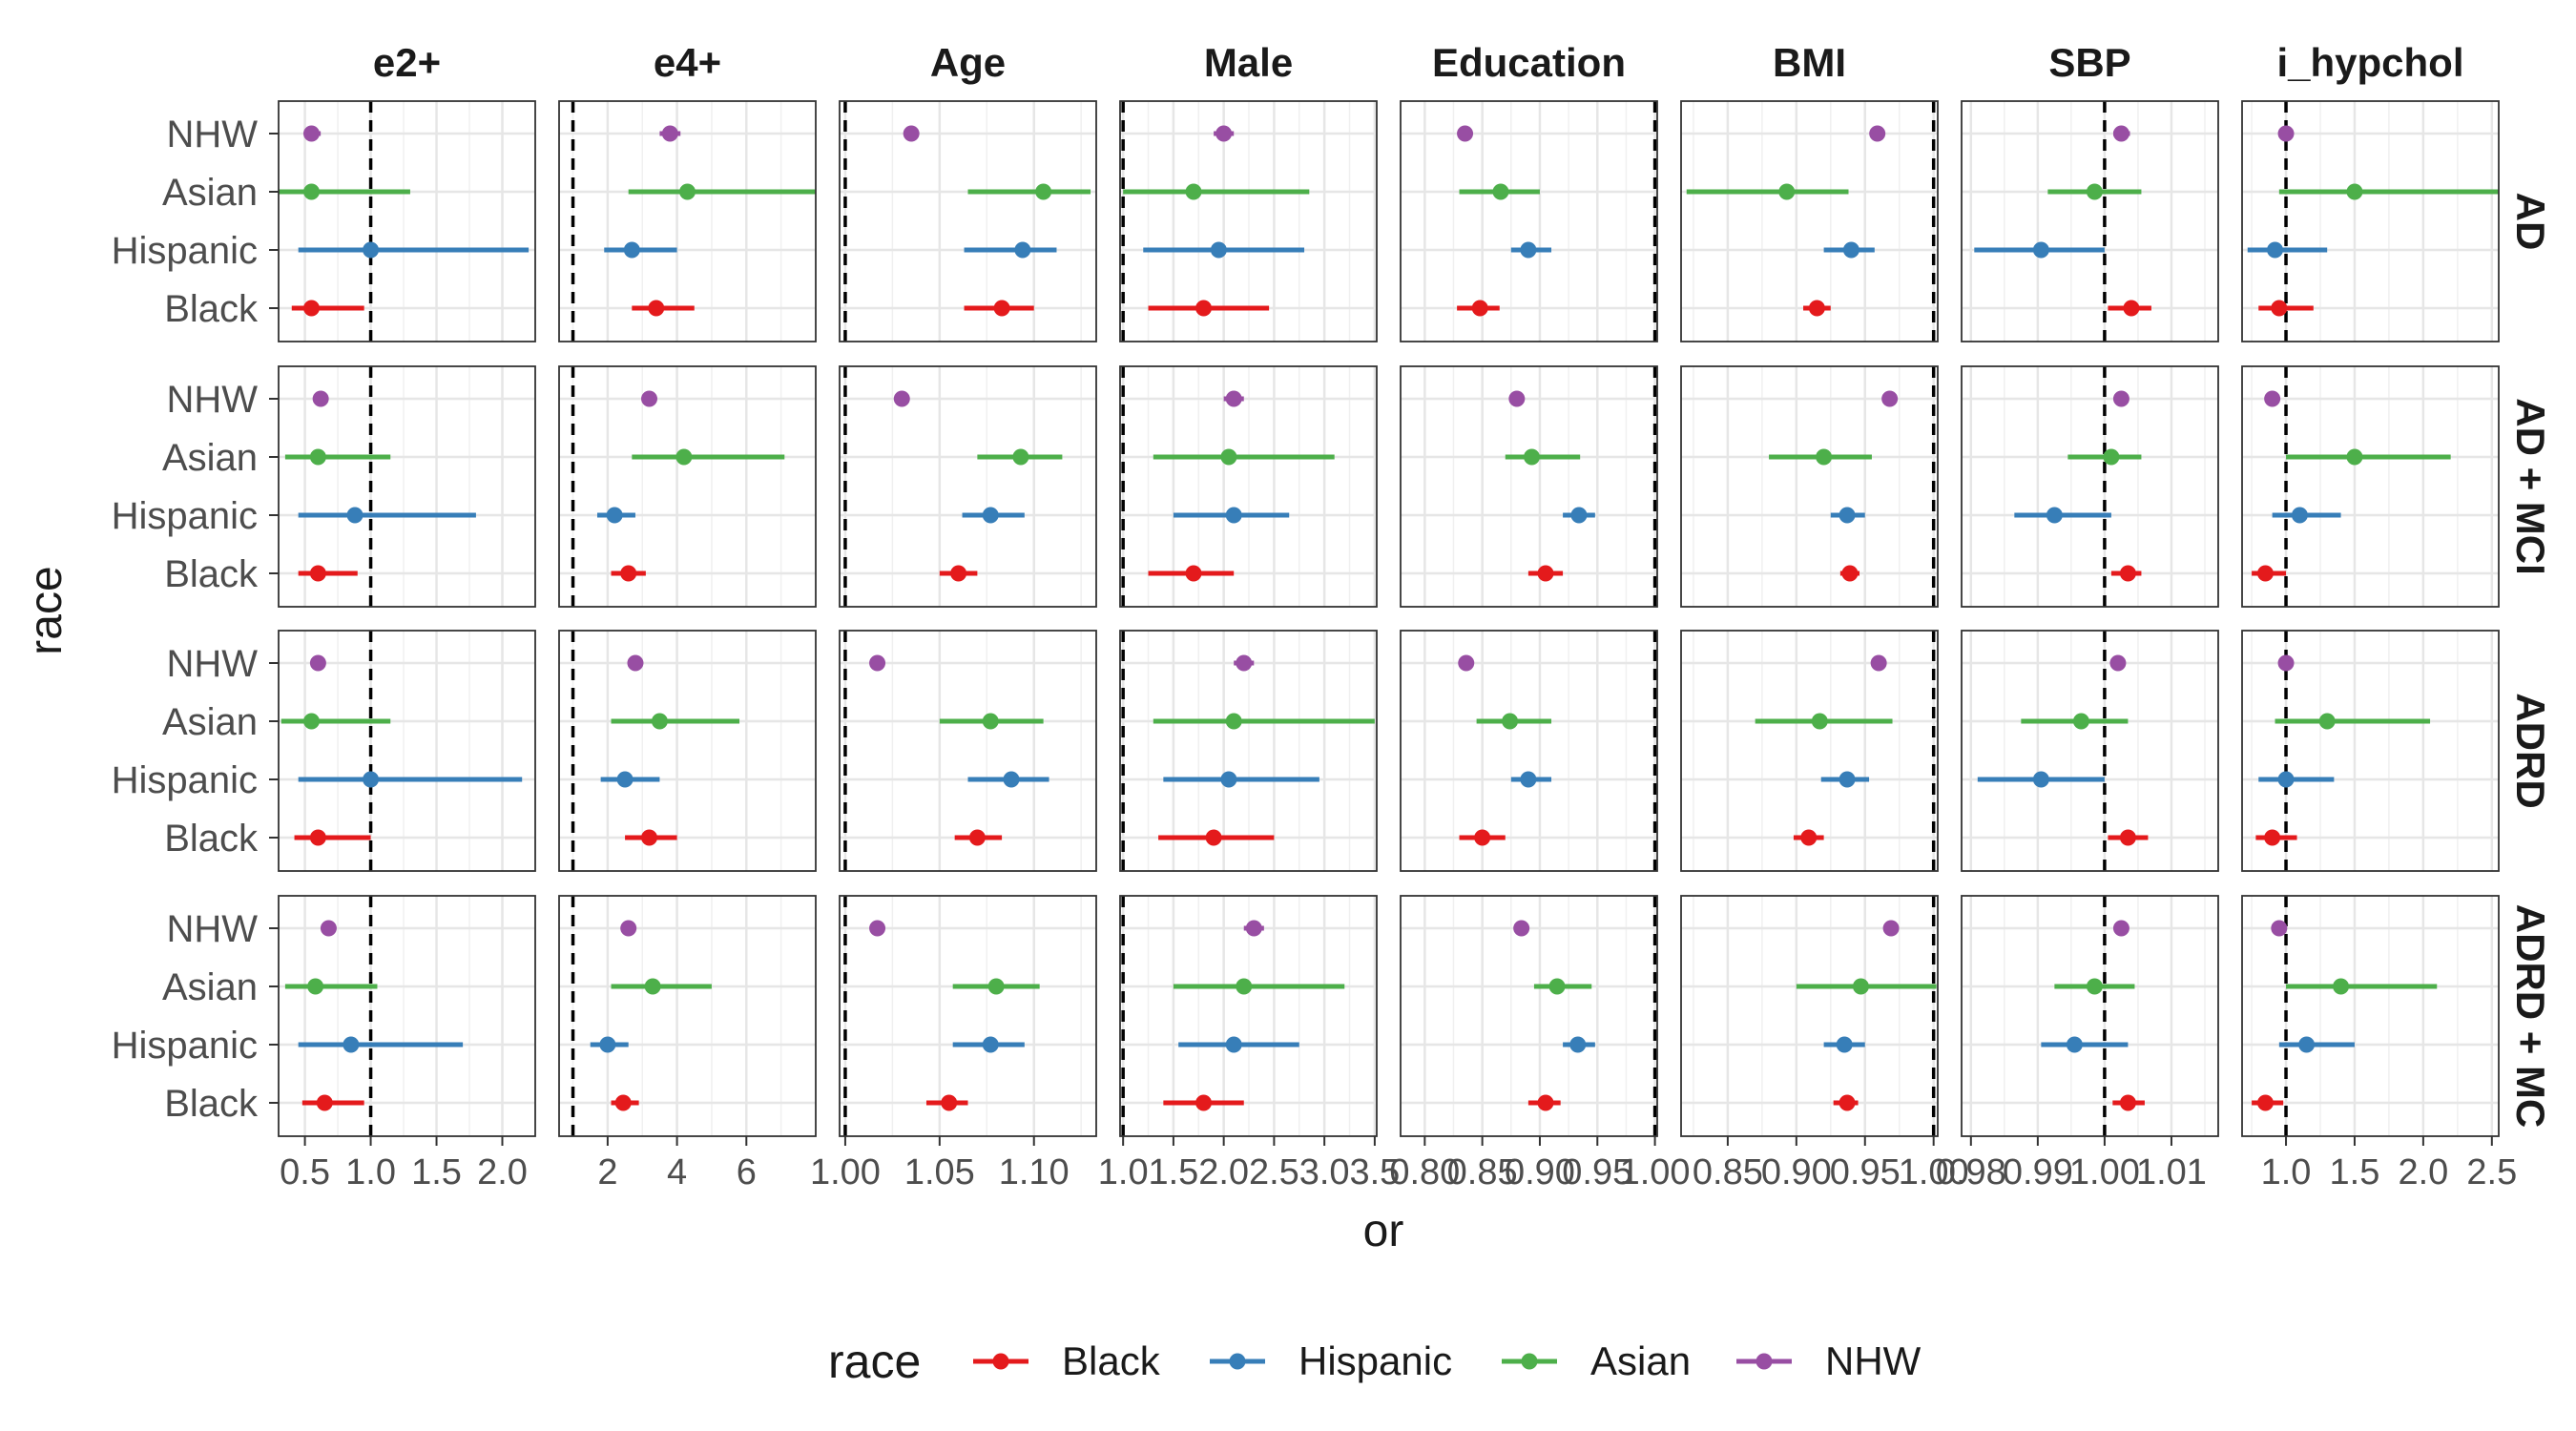 This screenshot has height=1431, width=2576. Describe the element at coordinates (46, 610) in the screenshot. I see `y-axis-title: race` at that location.